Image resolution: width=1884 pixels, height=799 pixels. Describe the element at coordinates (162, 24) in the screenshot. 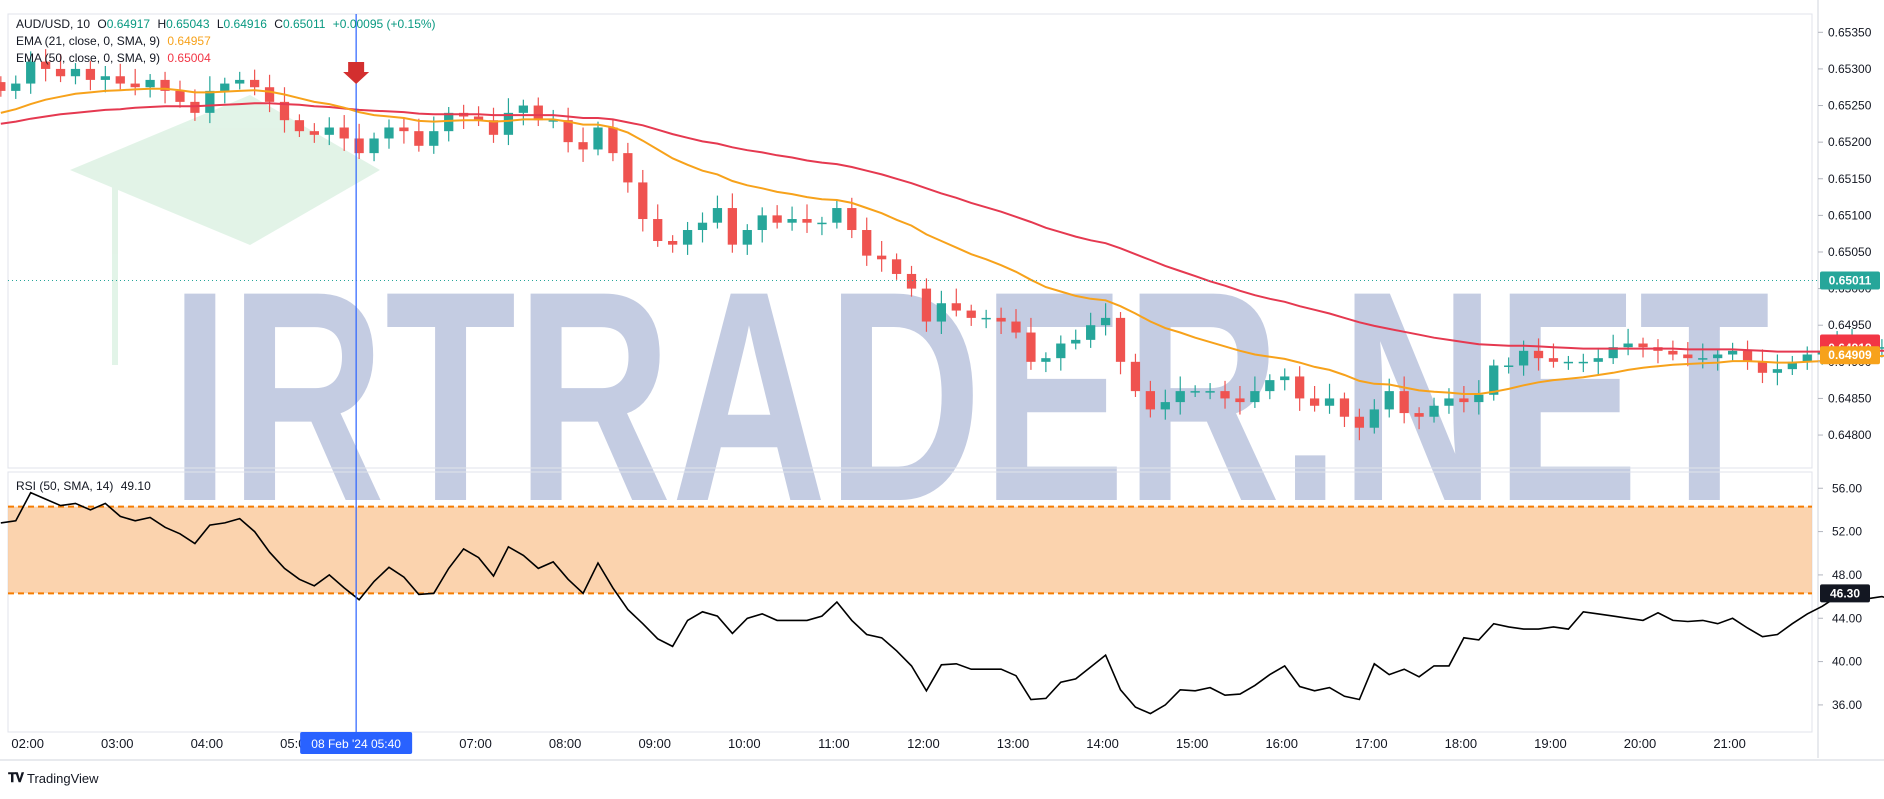

I see `legend-high-label: H` at that location.